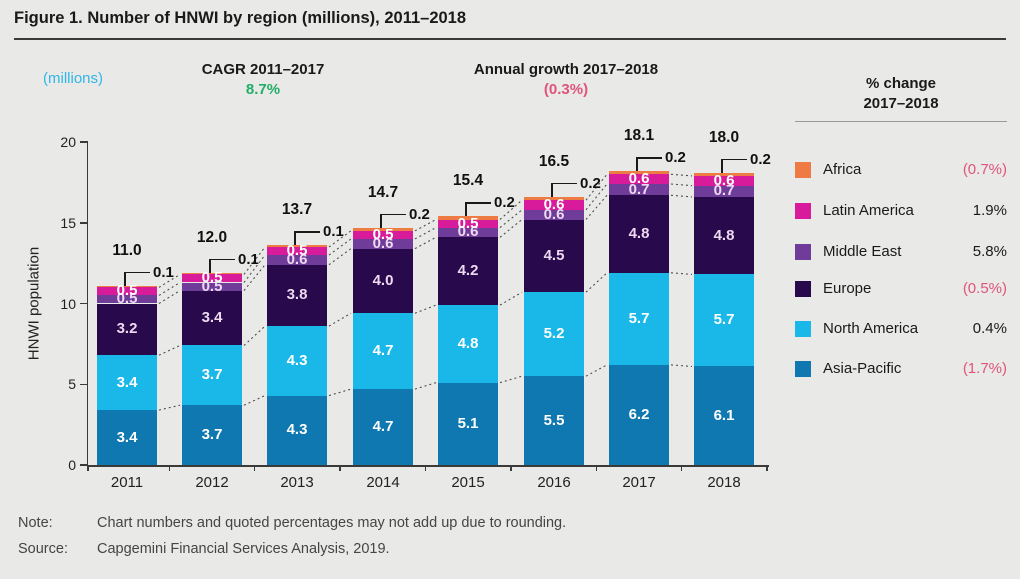 The width and height of the screenshot is (1020, 579). I want to click on segment-europe-2017, so click(639, 234).